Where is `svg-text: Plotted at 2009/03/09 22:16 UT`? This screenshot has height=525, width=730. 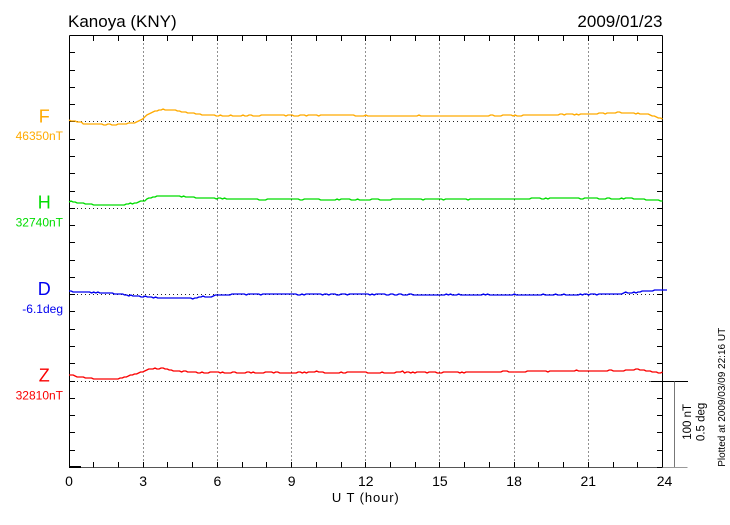
svg-text: Plotted at 2009/03/09 22:16 UT is located at coordinates (722, 397).